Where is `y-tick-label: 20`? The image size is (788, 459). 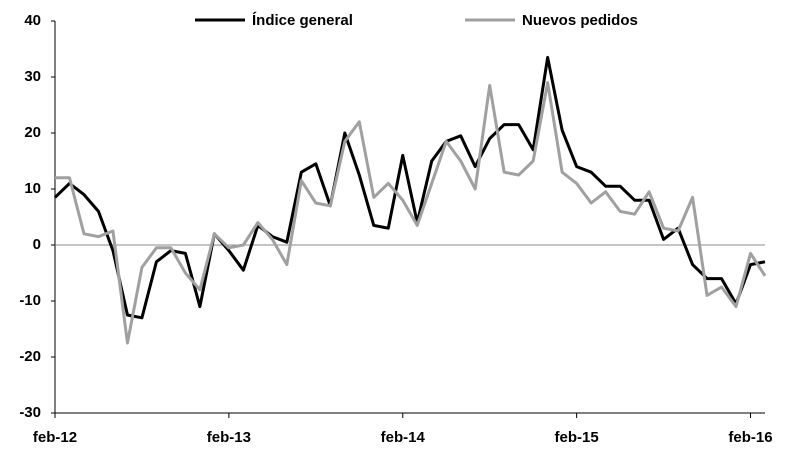 y-tick-label: 20 is located at coordinates (32, 132).